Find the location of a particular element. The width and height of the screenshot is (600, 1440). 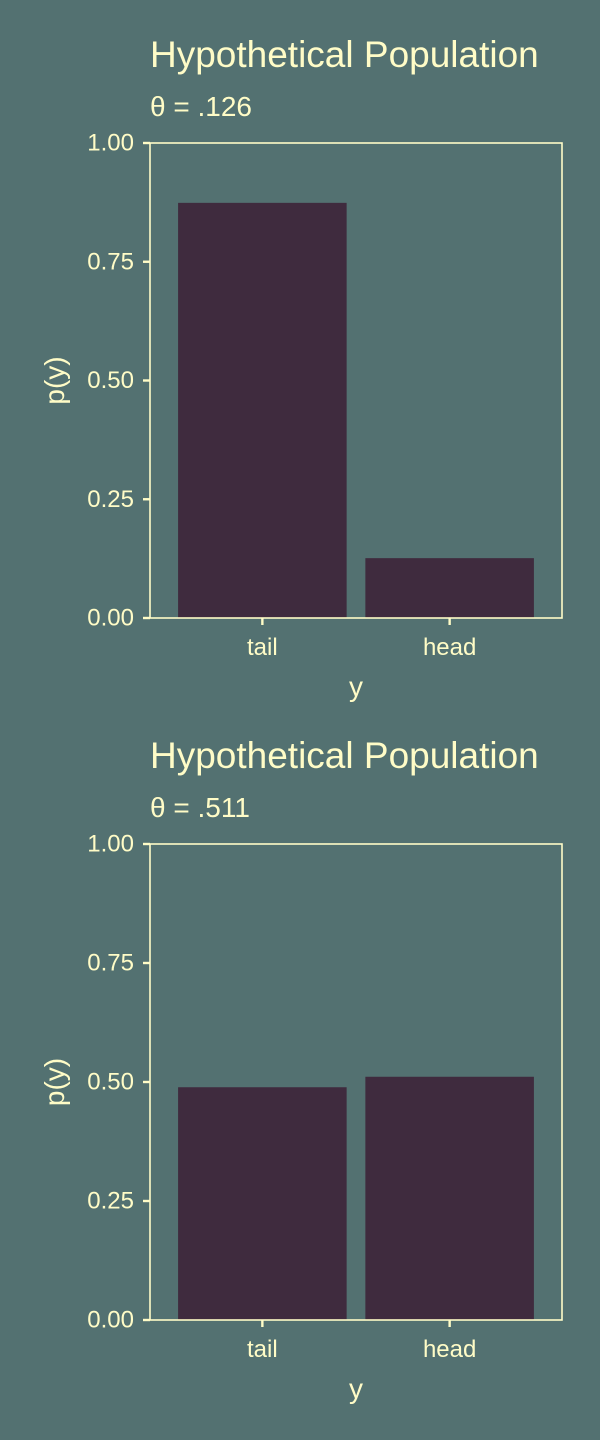

chart-subtitle: θ = .126 is located at coordinates (201, 106).